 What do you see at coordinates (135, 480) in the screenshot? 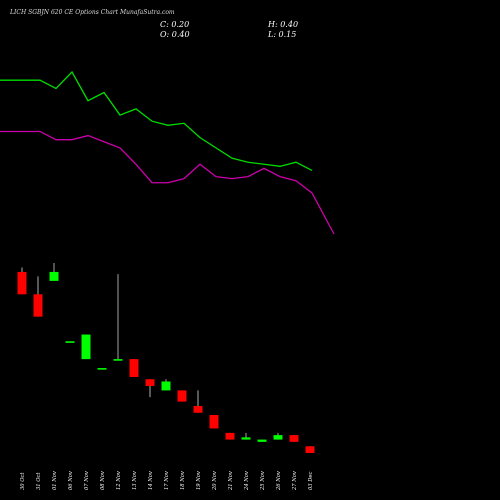
I see `x-tick-label: 13 Nov` at bounding box center [135, 480].